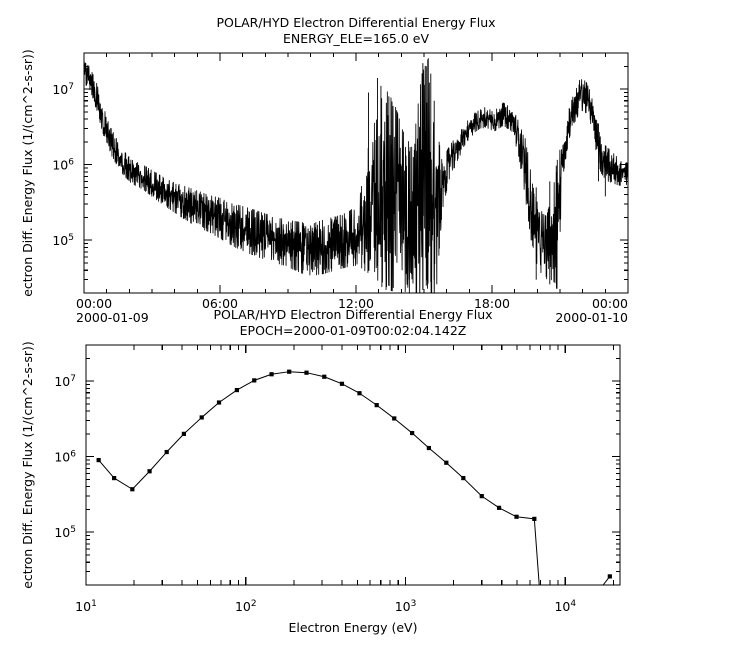 This screenshot has height=651, width=730. What do you see at coordinates (220, 303) in the screenshot?
I see `x-tick-time: 06:00` at bounding box center [220, 303].